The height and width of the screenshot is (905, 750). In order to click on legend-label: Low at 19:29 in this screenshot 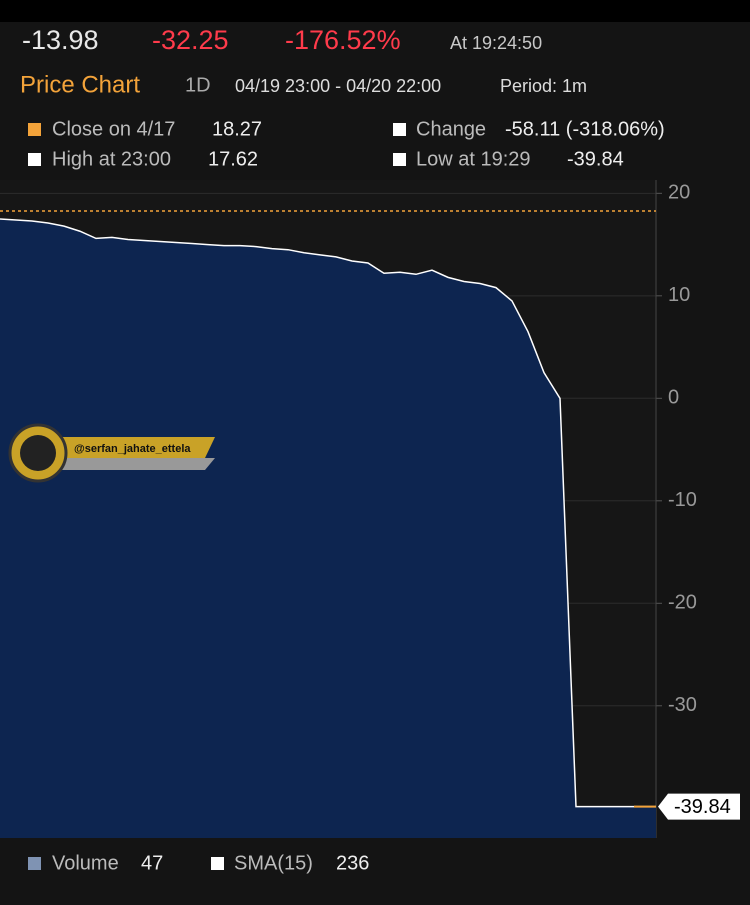, I will do `click(473, 159)`.